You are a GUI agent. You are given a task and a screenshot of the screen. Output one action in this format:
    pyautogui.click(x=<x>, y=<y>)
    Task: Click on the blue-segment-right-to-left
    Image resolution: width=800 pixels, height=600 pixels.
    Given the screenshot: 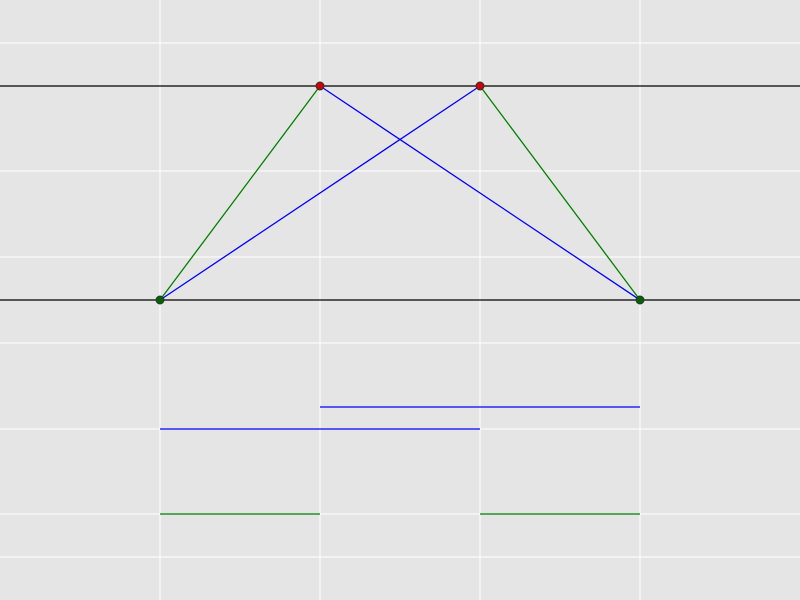 What is the action you would take?
    pyautogui.click(x=480, y=193)
    